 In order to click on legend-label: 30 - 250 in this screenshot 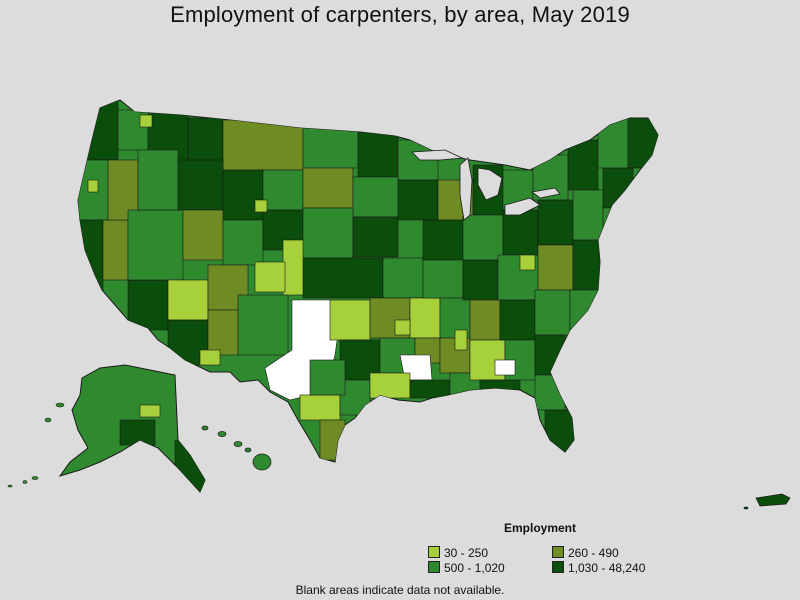, I will do `click(466, 553)`.